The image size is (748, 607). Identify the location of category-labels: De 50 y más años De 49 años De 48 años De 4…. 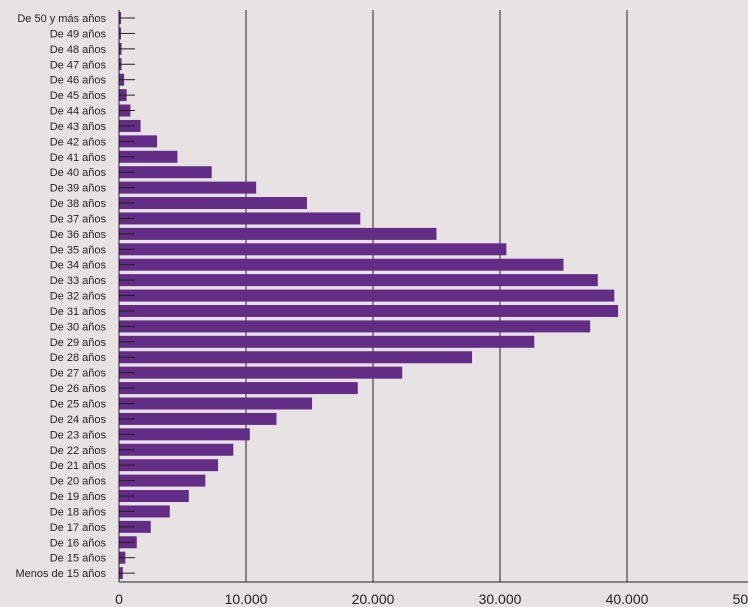
(60, 296).